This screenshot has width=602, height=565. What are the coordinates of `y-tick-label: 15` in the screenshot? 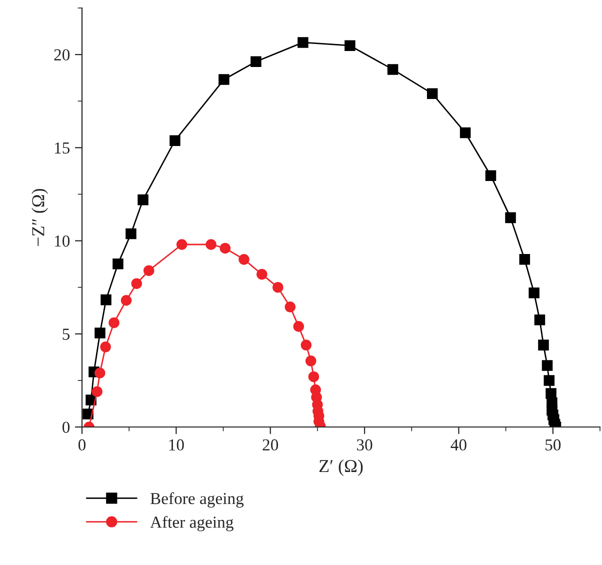 It's located at (62, 148).